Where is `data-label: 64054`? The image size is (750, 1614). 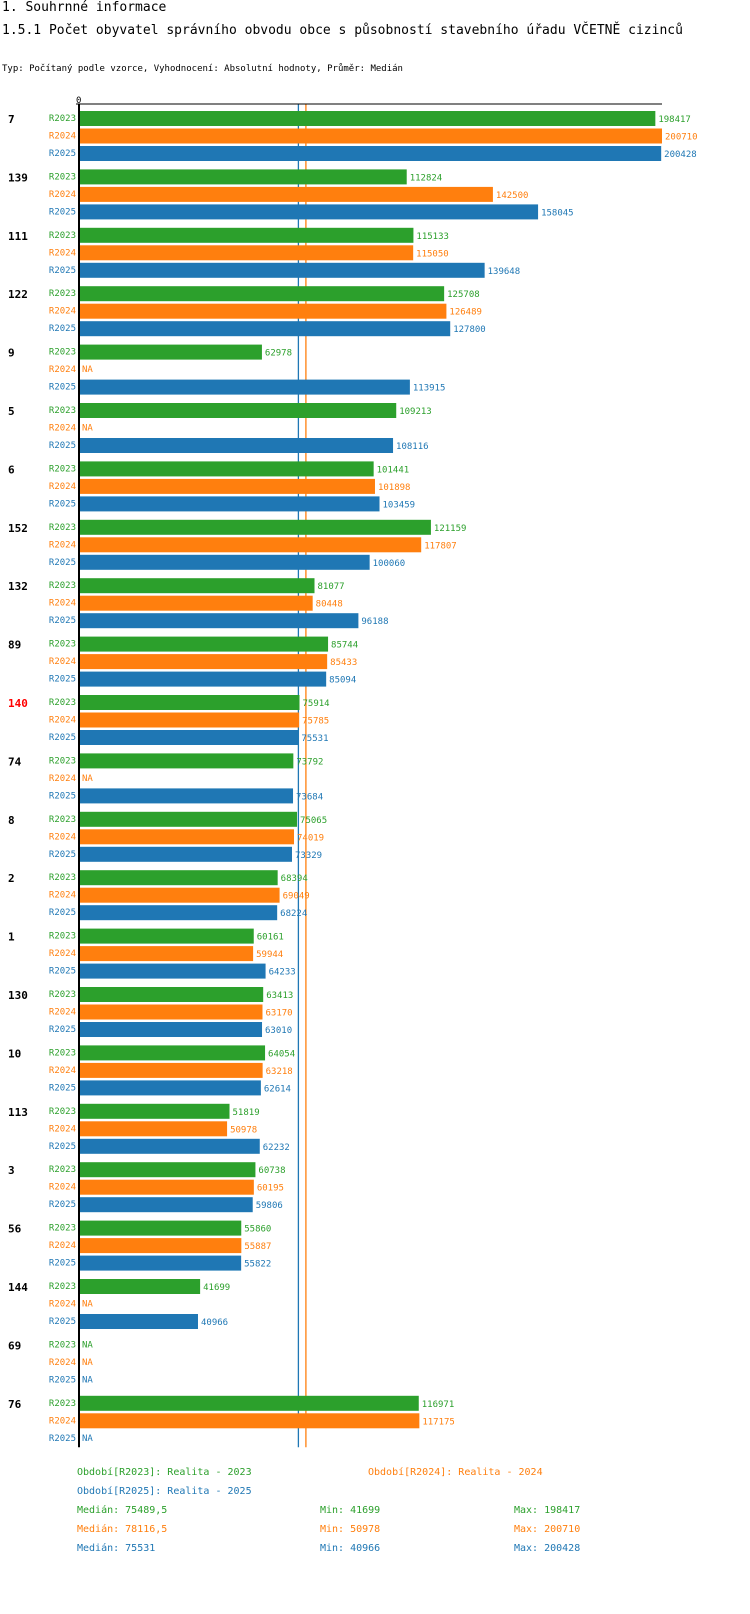
data-label: 64054 is located at coordinates (281, 1054).